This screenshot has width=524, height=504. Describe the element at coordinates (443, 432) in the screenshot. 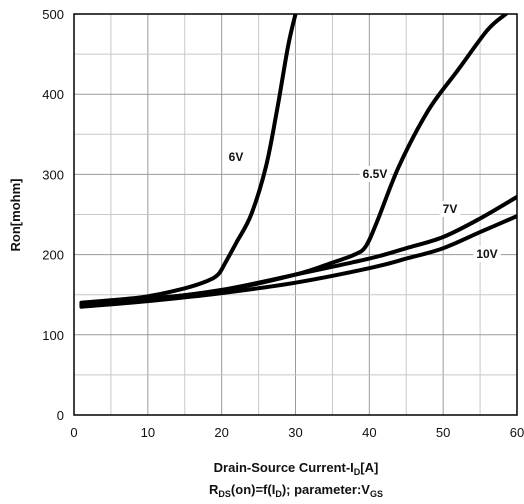

I see `x-tick-label: 50` at that location.